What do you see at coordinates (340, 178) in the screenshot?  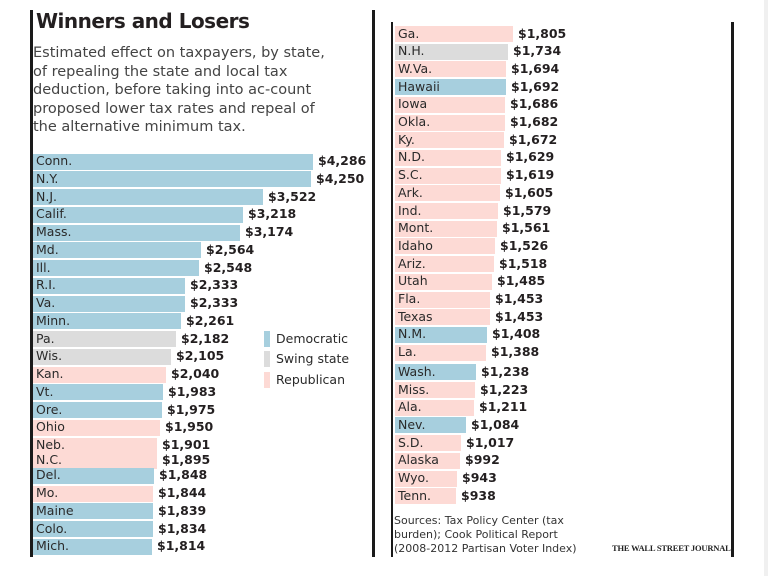 I see `value-label-n-y: $4,250` at bounding box center [340, 178].